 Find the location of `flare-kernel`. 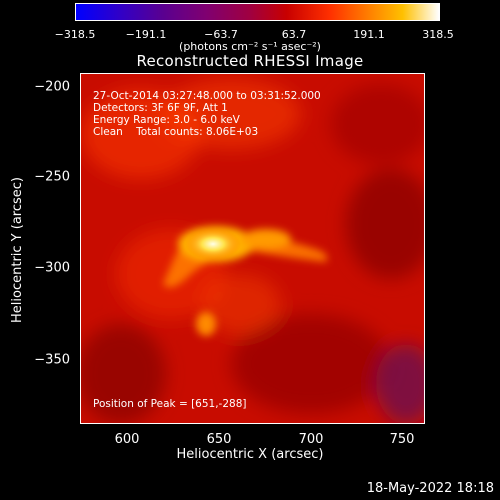

flare-kernel is located at coordinates (213, 244).